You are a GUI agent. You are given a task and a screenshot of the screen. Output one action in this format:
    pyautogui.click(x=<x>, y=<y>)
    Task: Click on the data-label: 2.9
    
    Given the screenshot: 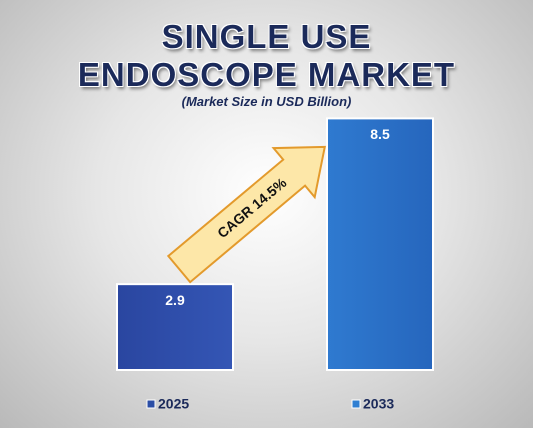 What is the action you would take?
    pyautogui.click(x=175, y=300)
    